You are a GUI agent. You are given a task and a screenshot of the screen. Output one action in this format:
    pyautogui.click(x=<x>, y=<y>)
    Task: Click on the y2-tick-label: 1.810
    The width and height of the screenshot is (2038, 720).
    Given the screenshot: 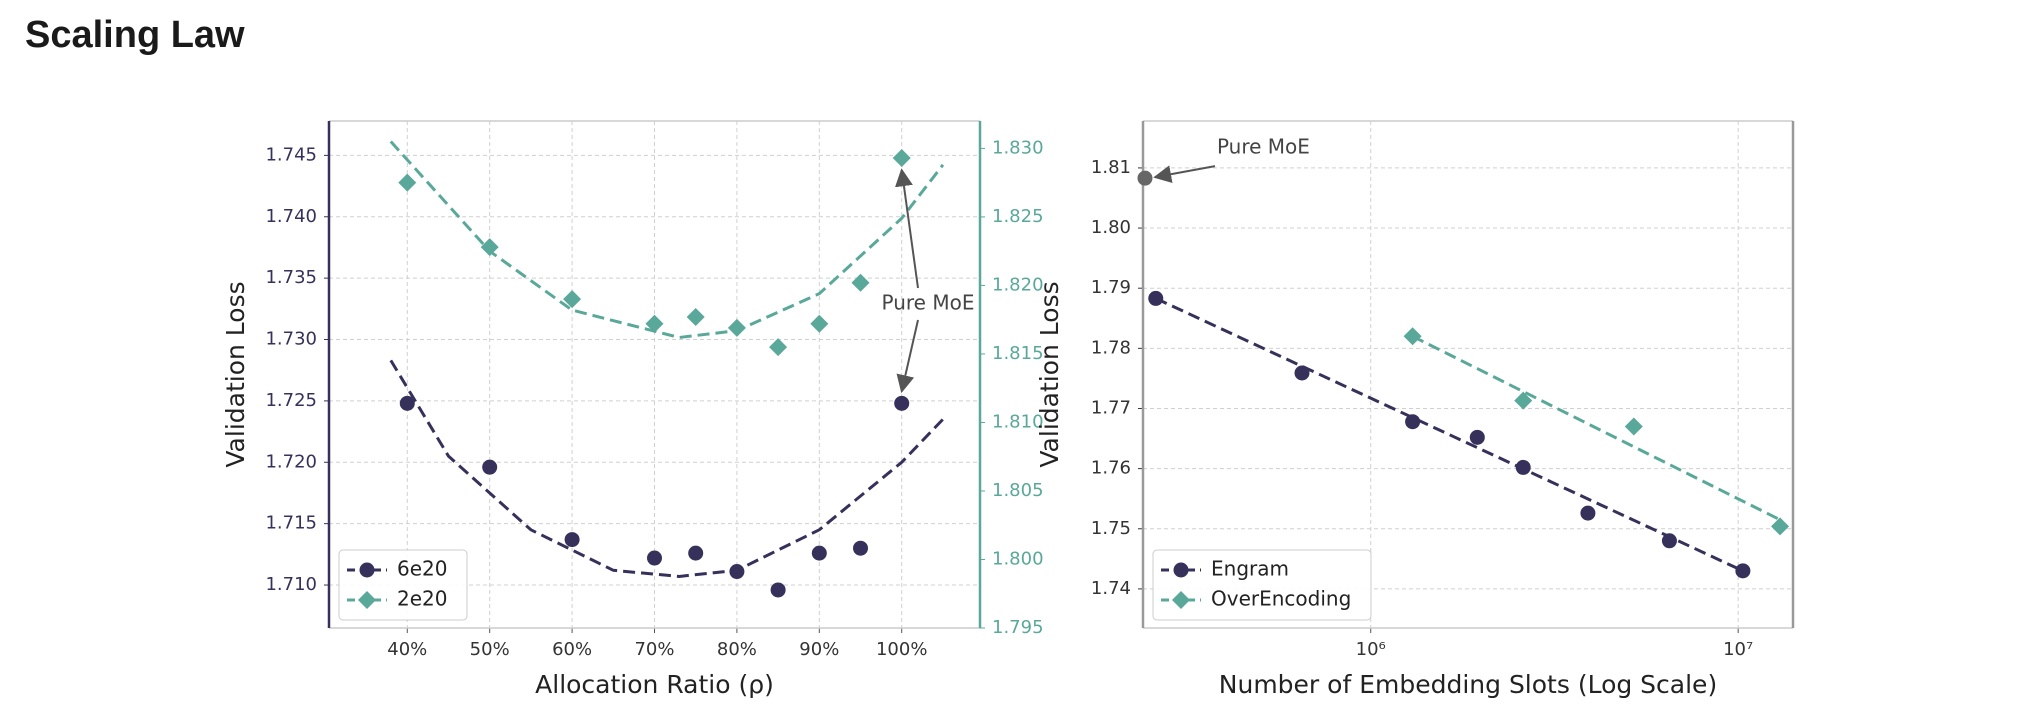 What is the action you would take?
    pyautogui.click(x=1018, y=421)
    